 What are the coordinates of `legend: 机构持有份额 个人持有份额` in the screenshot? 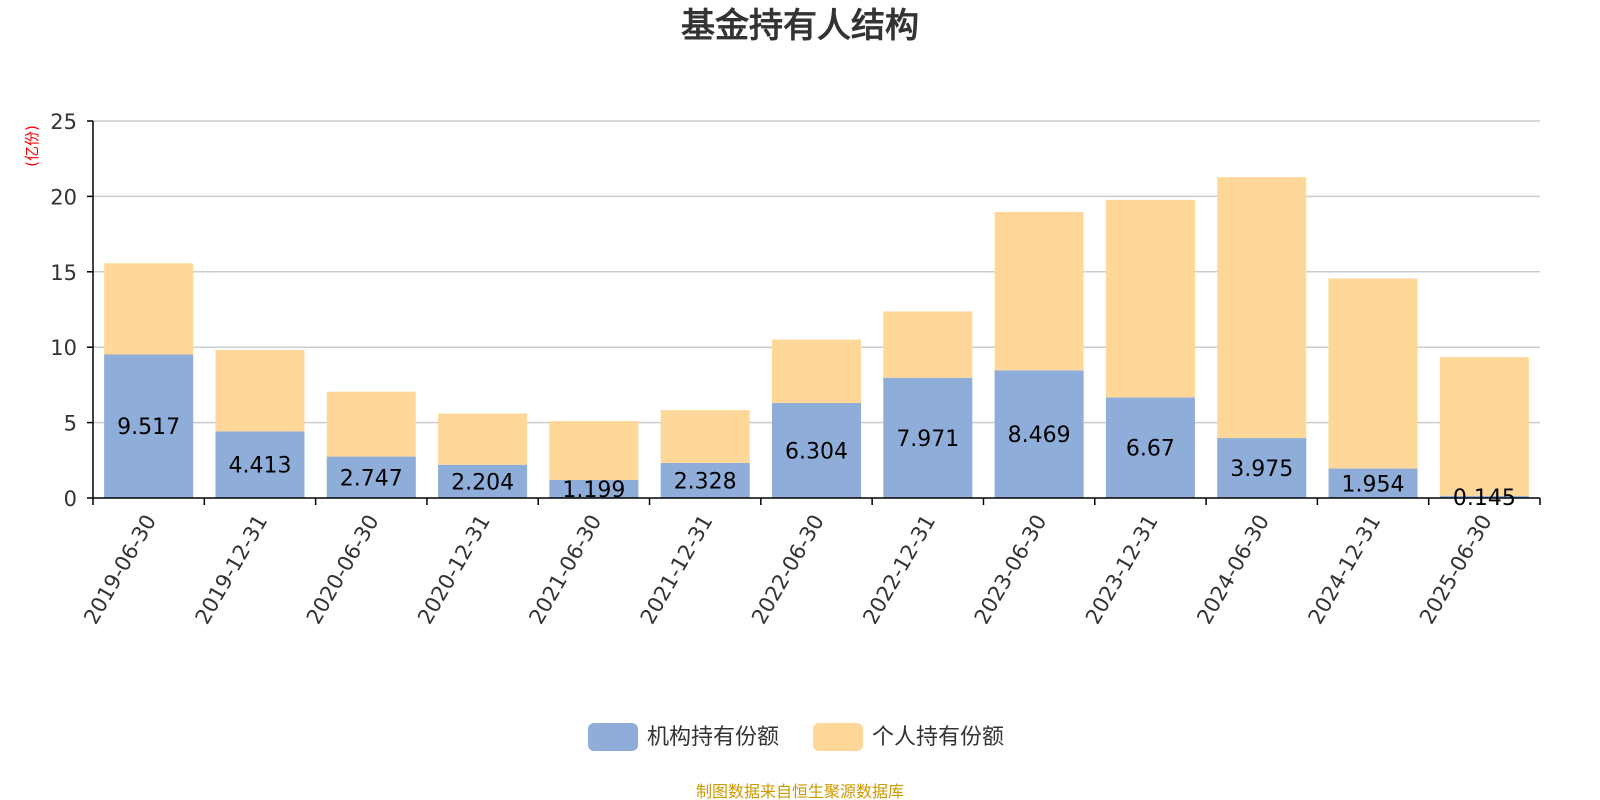 It's located at (796, 737).